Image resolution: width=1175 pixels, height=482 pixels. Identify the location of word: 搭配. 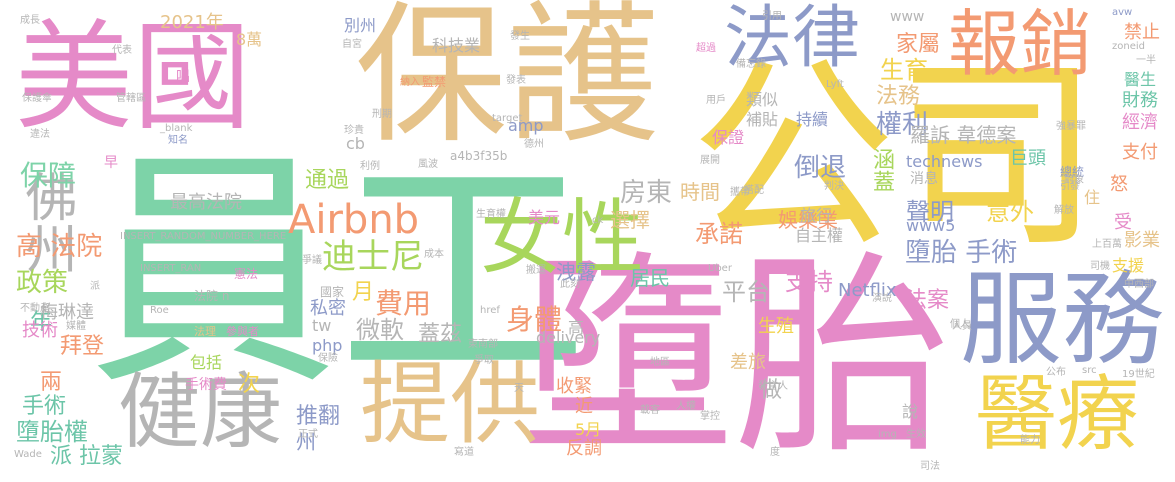
(754, 190).